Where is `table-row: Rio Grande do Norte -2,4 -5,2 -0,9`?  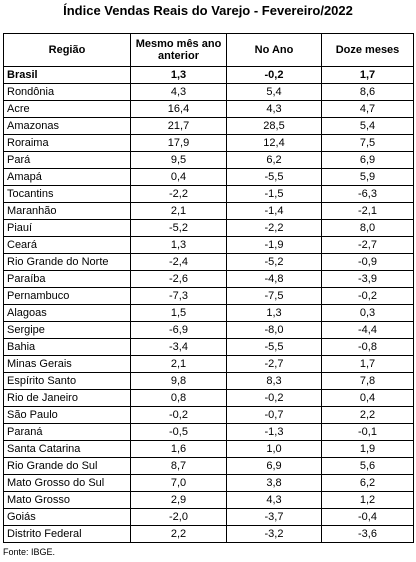 table-row: Rio Grande do Norte -2,4 -5,2 -0,9 is located at coordinates (208, 262).